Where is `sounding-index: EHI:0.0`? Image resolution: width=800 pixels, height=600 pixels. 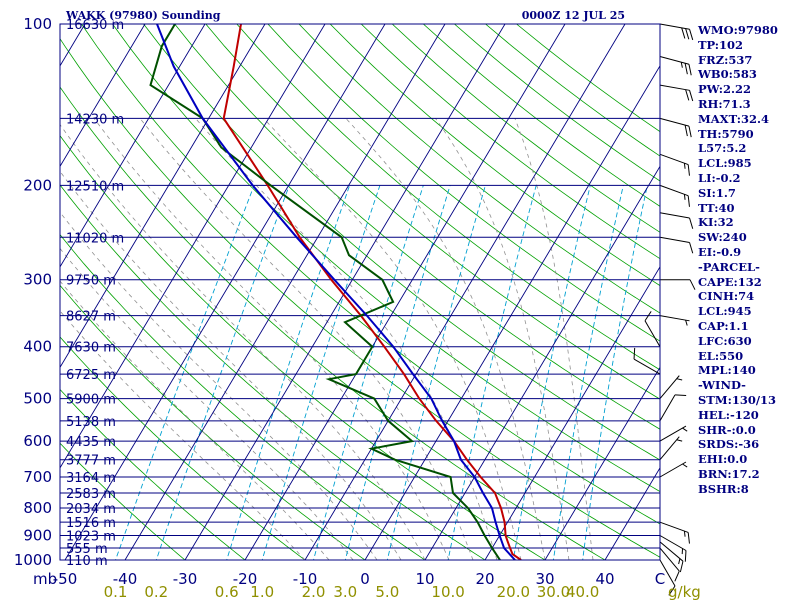
sounding-index: EHI:0.0 is located at coordinates (723, 459).